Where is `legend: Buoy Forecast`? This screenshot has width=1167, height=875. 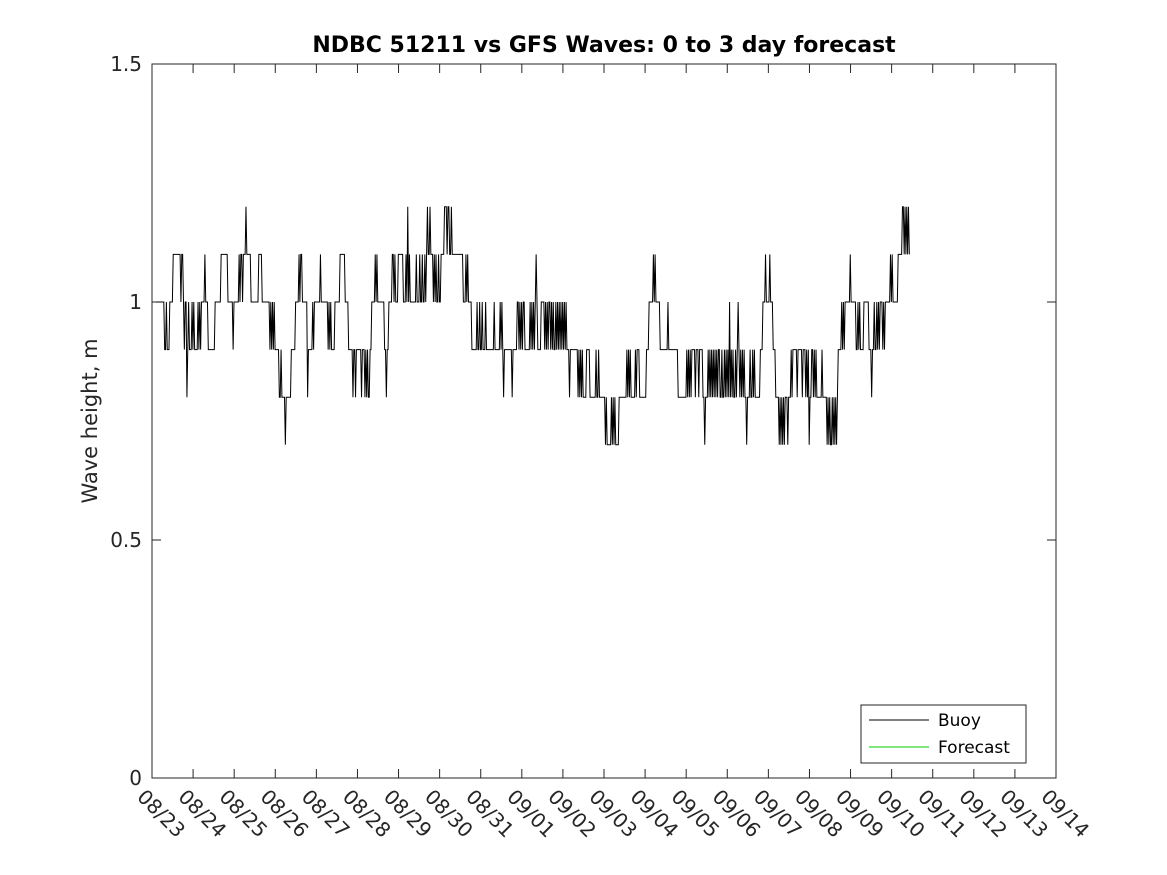
legend: Buoy Forecast is located at coordinates (943, 734).